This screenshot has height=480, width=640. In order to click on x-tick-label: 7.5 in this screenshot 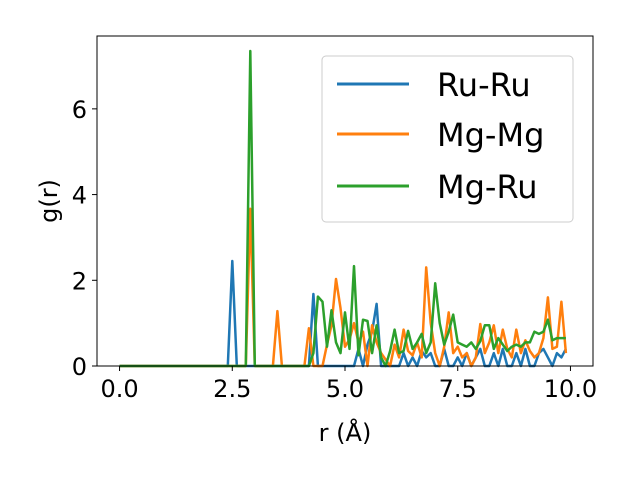, I will do `click(458, 389)`.